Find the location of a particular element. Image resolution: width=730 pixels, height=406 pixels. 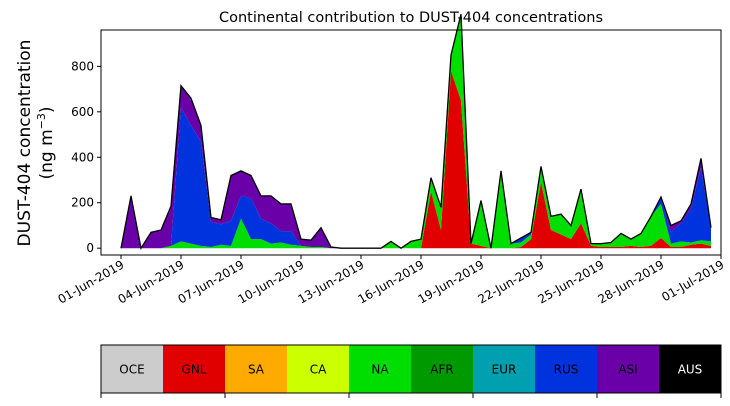

x-tick-label: 28-Jun-2019 is located at coordinates (631, 281).